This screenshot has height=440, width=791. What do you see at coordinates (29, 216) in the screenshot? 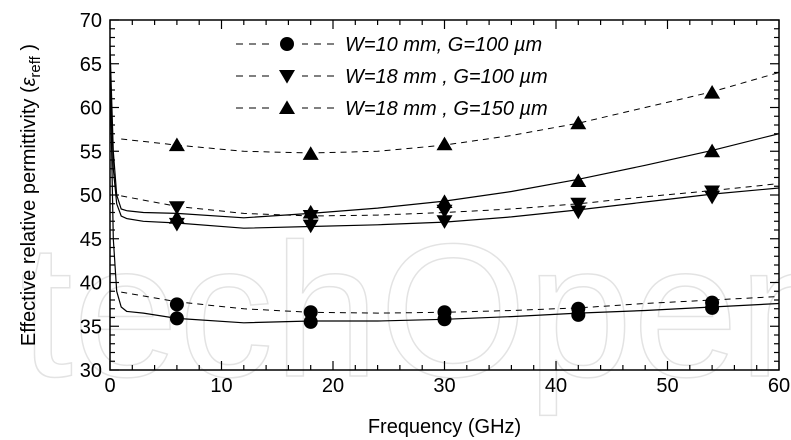
I see `y-axis-label-main: Effective relative permittivity (` at bounding box center [29, 216].